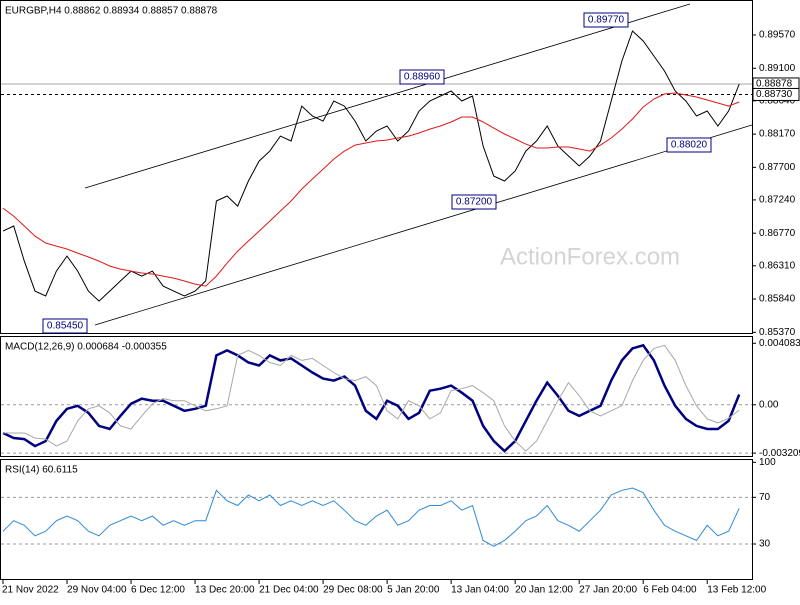 This screenshot has width=800, height=605. What do you see at coordinates (590, 256) in the screenshot?
I see `watermark: ActionForex.com` at bounding box center [590, 256].